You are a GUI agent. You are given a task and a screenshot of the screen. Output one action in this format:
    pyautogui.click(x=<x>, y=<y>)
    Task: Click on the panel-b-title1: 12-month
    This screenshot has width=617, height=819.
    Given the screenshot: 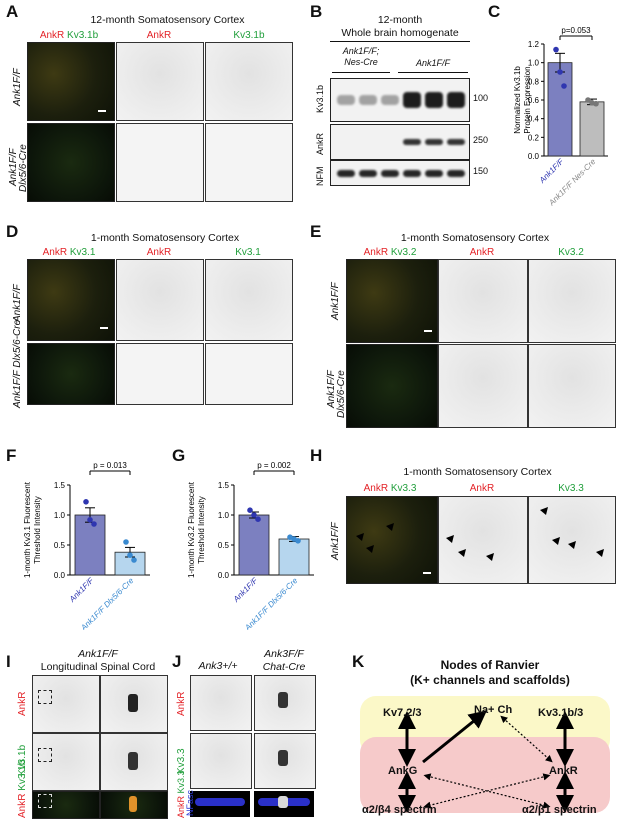 What is the action you would take?
    pyautogui.click(x=400, y=20)
    